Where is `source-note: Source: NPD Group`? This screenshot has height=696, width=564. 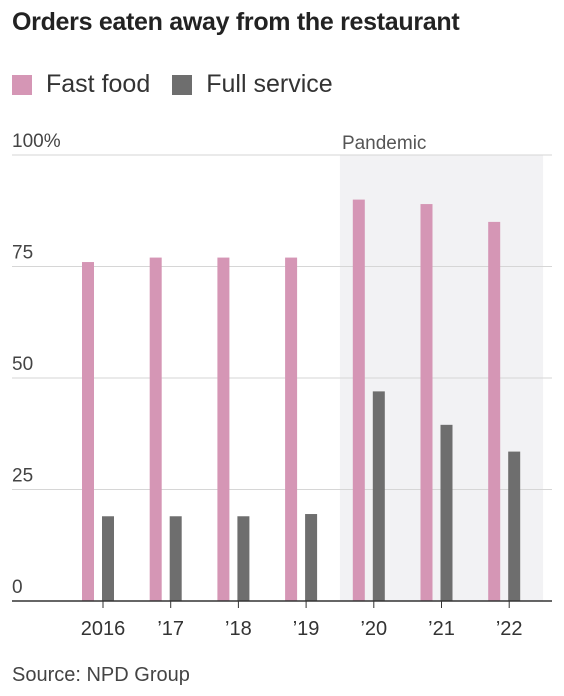
source-note: Source: NPD Group is located at coordinates (101, 675).